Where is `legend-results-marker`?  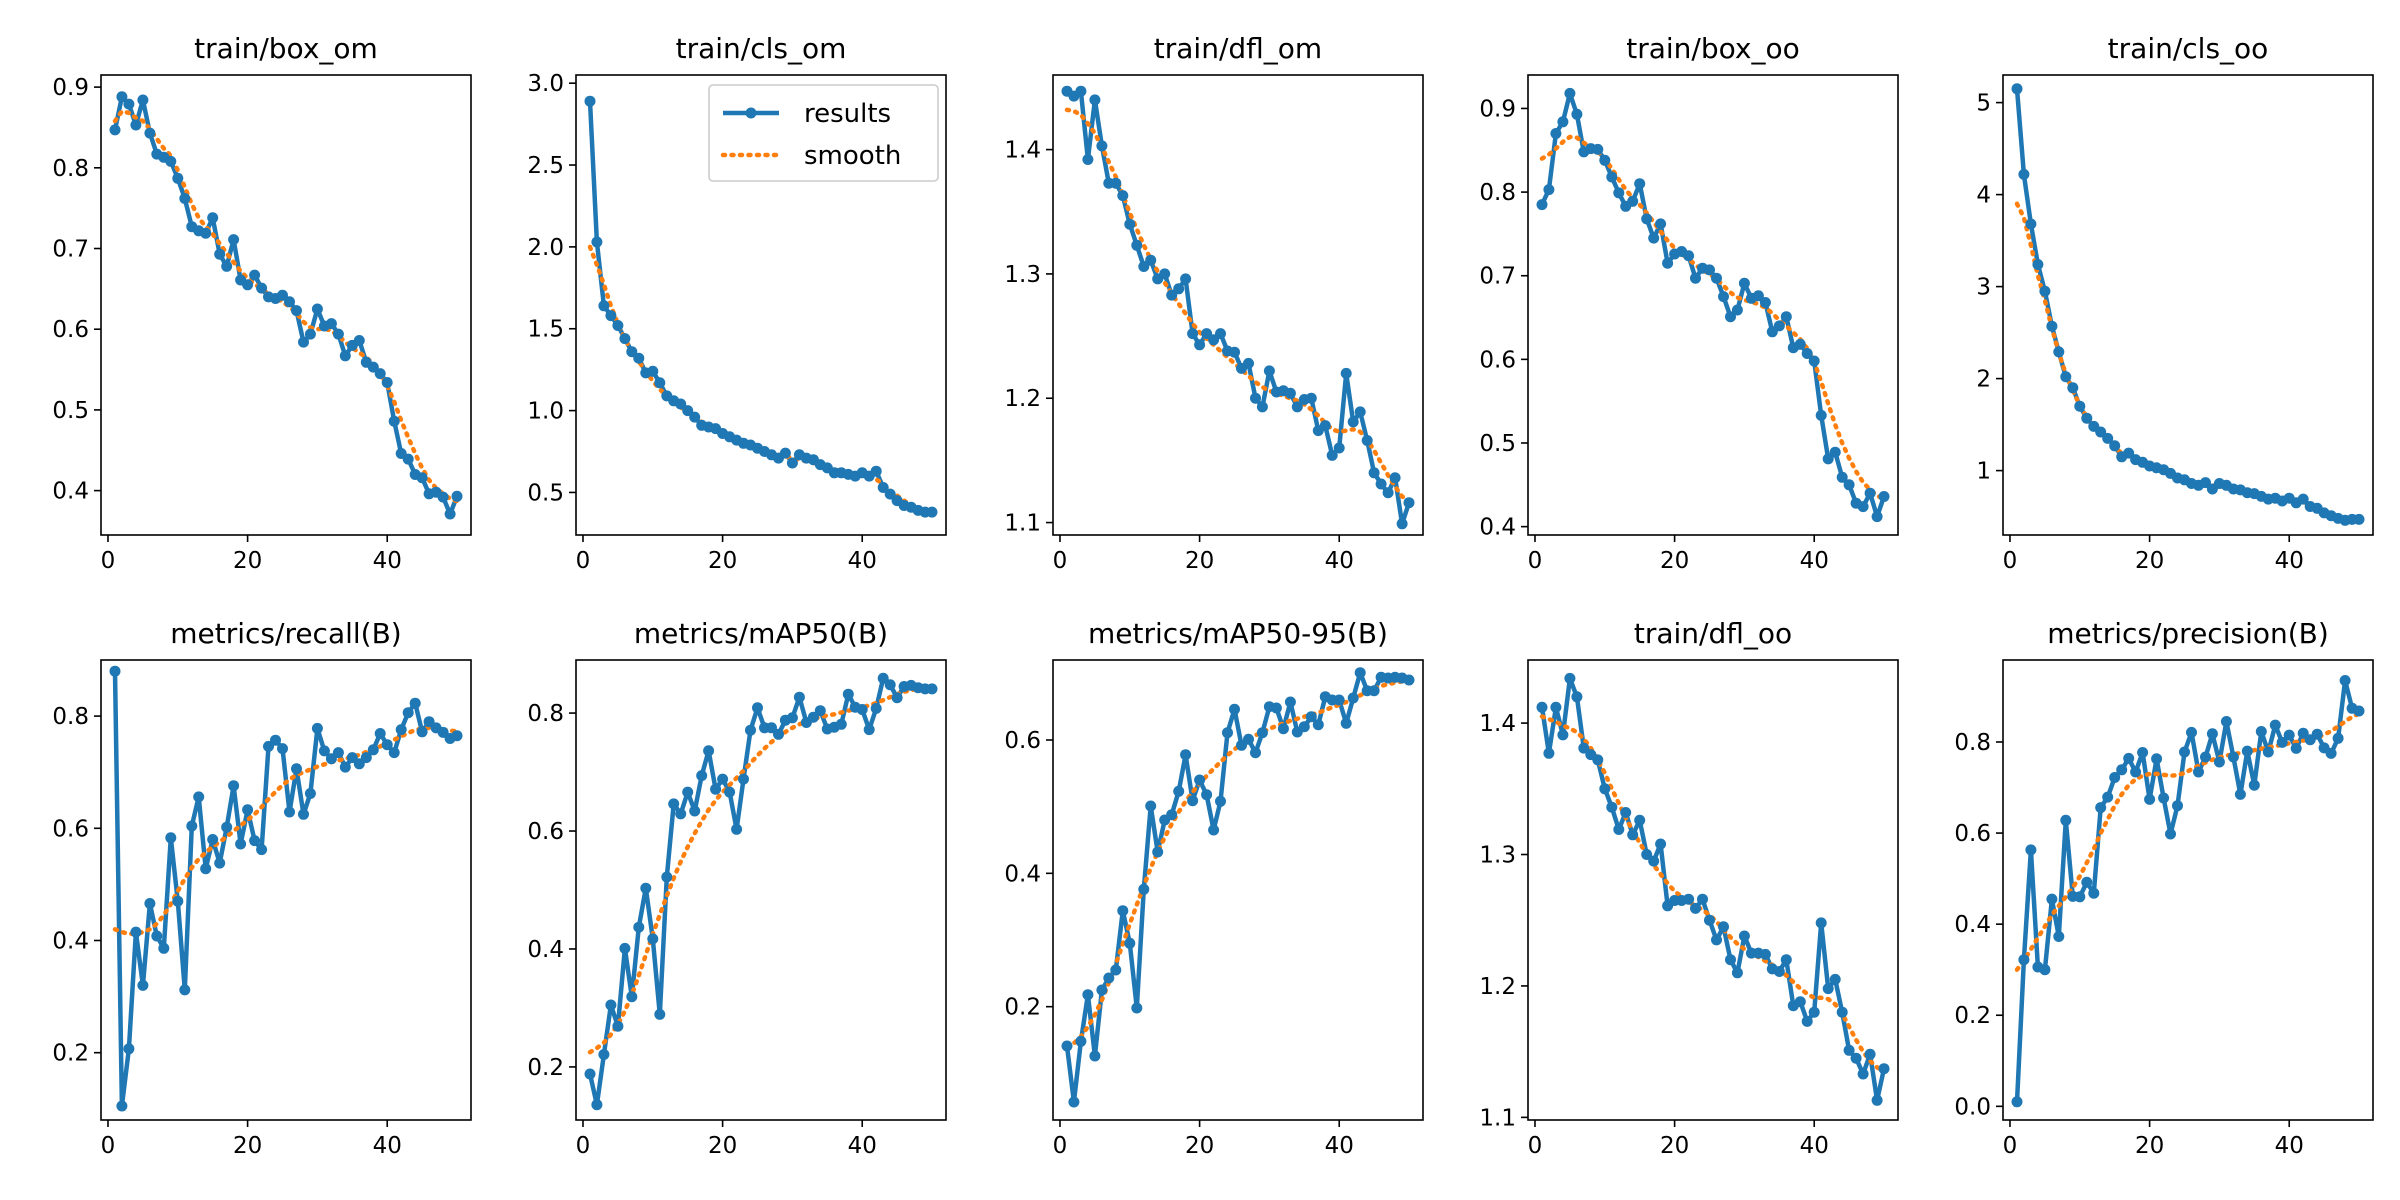
legend-results-marker is located at coordinates (751, 113).